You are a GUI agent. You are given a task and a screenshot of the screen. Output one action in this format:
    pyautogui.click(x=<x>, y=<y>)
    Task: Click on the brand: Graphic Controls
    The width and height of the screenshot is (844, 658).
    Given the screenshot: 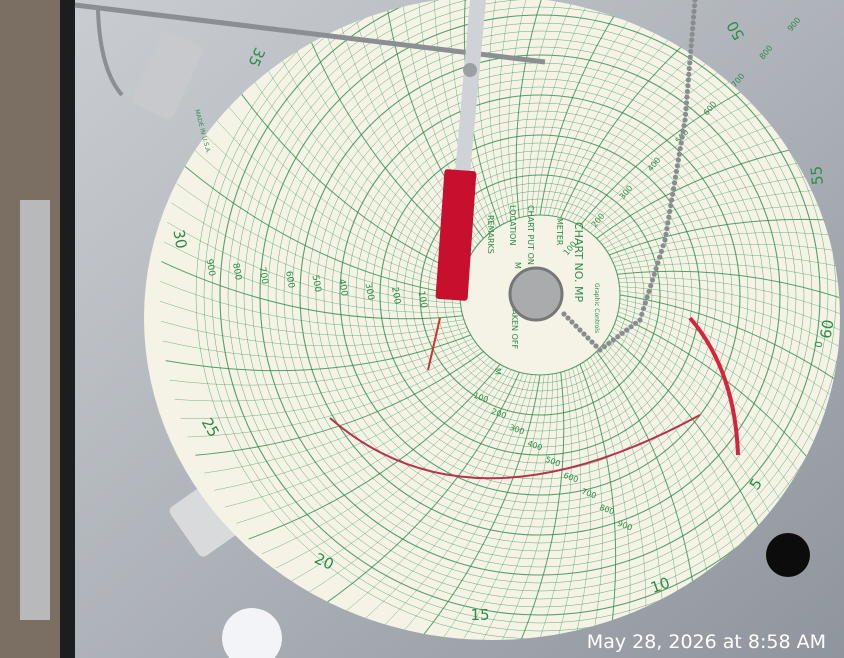 What is the action you would take?
    pyautogui.click(x=596, y=308)
    